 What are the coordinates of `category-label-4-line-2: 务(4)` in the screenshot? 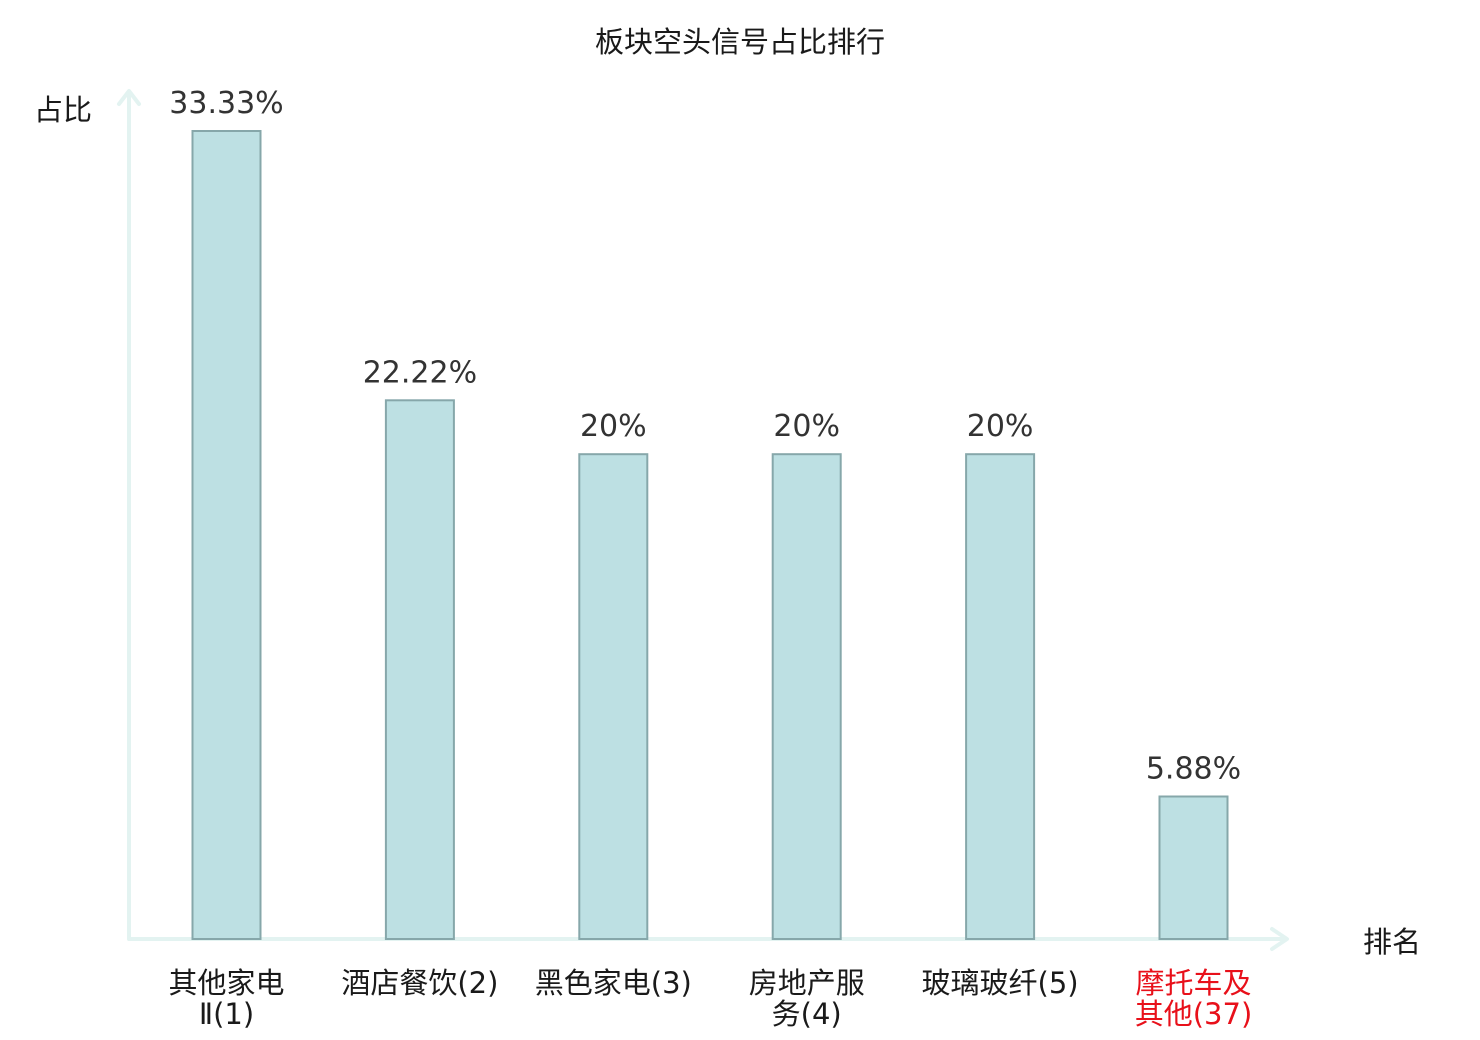 It's located at (807, 1014).